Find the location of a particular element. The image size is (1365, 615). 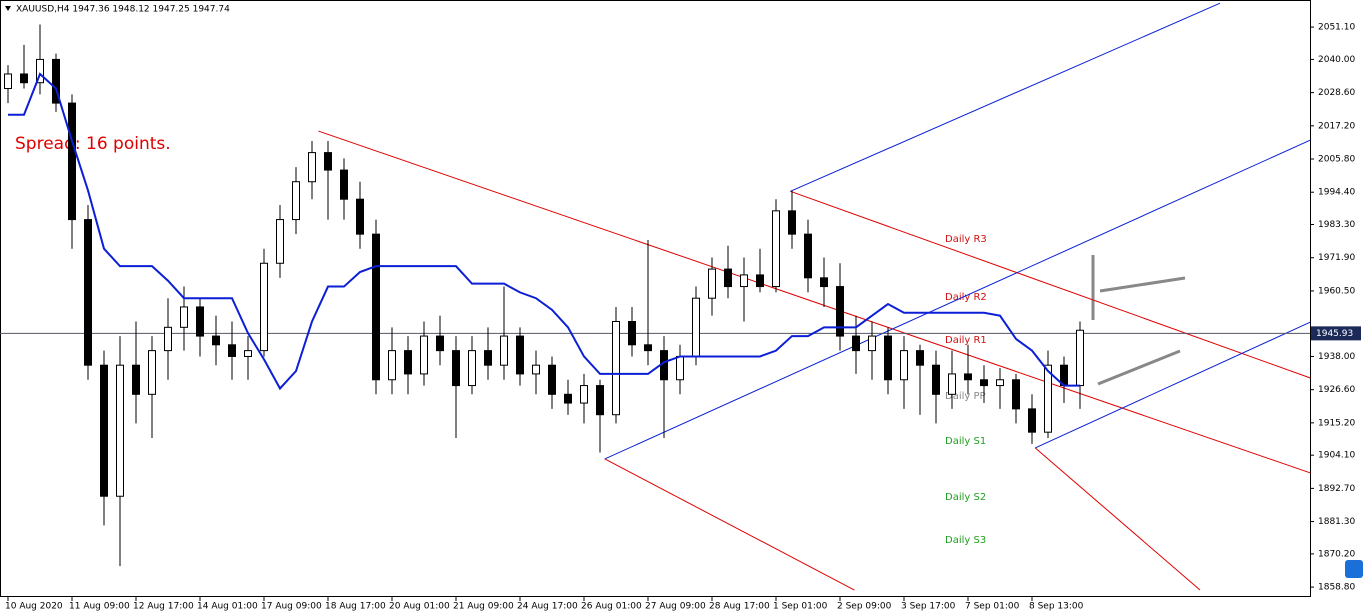

x-tick-label: 26 Aug 01:00 is located at coordinates (611, 607).